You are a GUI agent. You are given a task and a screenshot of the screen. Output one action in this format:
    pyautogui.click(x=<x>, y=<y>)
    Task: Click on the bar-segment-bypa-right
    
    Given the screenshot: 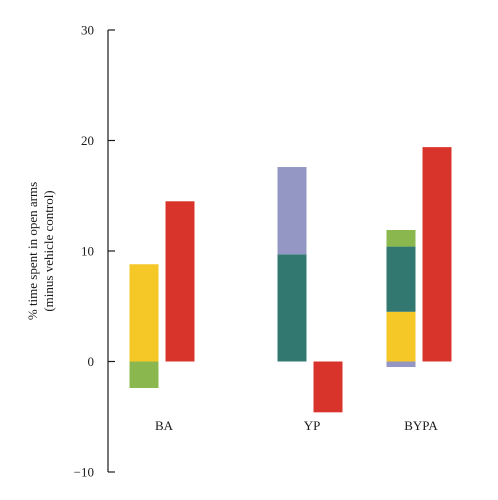 What is the action you would take?
    pyautogui.click(x=437, y=254)
    